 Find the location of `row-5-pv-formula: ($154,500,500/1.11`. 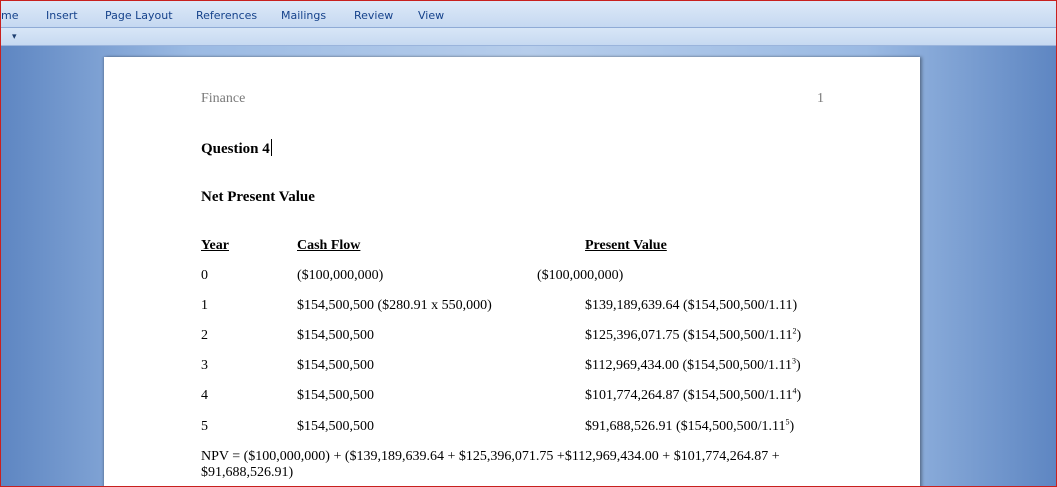

row-5-pv-formula: ($154,500,500/1.11 is located at coordinates (731, 426).